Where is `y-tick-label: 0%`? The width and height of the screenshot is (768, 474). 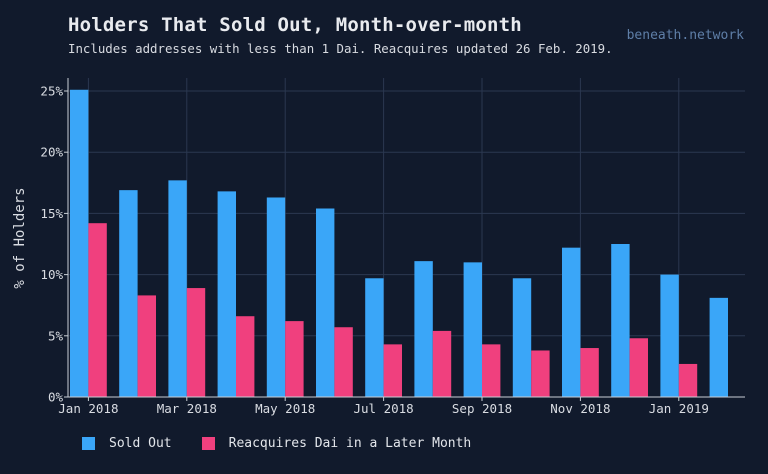
y-tick-label: 0% is located at coordinates (56, 397).